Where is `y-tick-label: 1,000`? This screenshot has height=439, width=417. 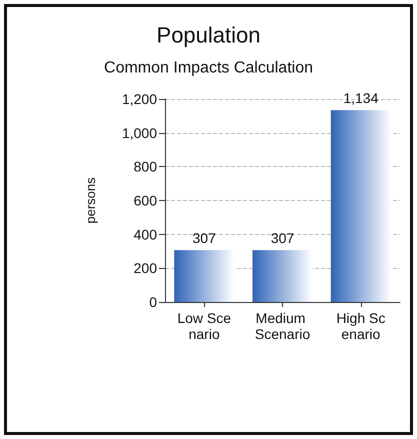
y-tick-label: 1,000 is located at coordinates (140, 132).